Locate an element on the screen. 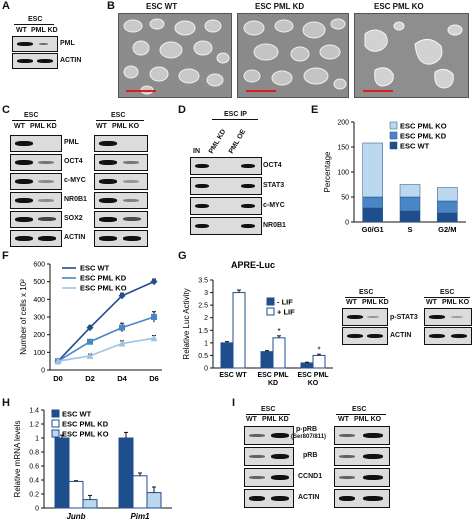  panel-i-left-lane-wt: WT is located at coordinates (251, 419).